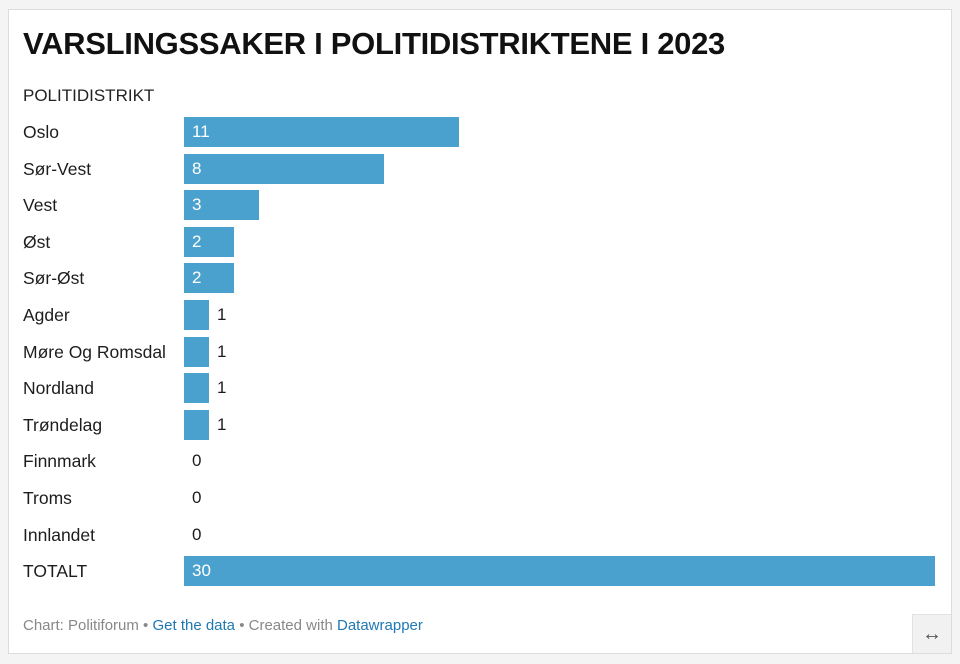 The height and width of the screenshot is (664, 960). Describe the element at coordinates (59, 388) in the screenshot. I see `category-label: Nordland` at that location.